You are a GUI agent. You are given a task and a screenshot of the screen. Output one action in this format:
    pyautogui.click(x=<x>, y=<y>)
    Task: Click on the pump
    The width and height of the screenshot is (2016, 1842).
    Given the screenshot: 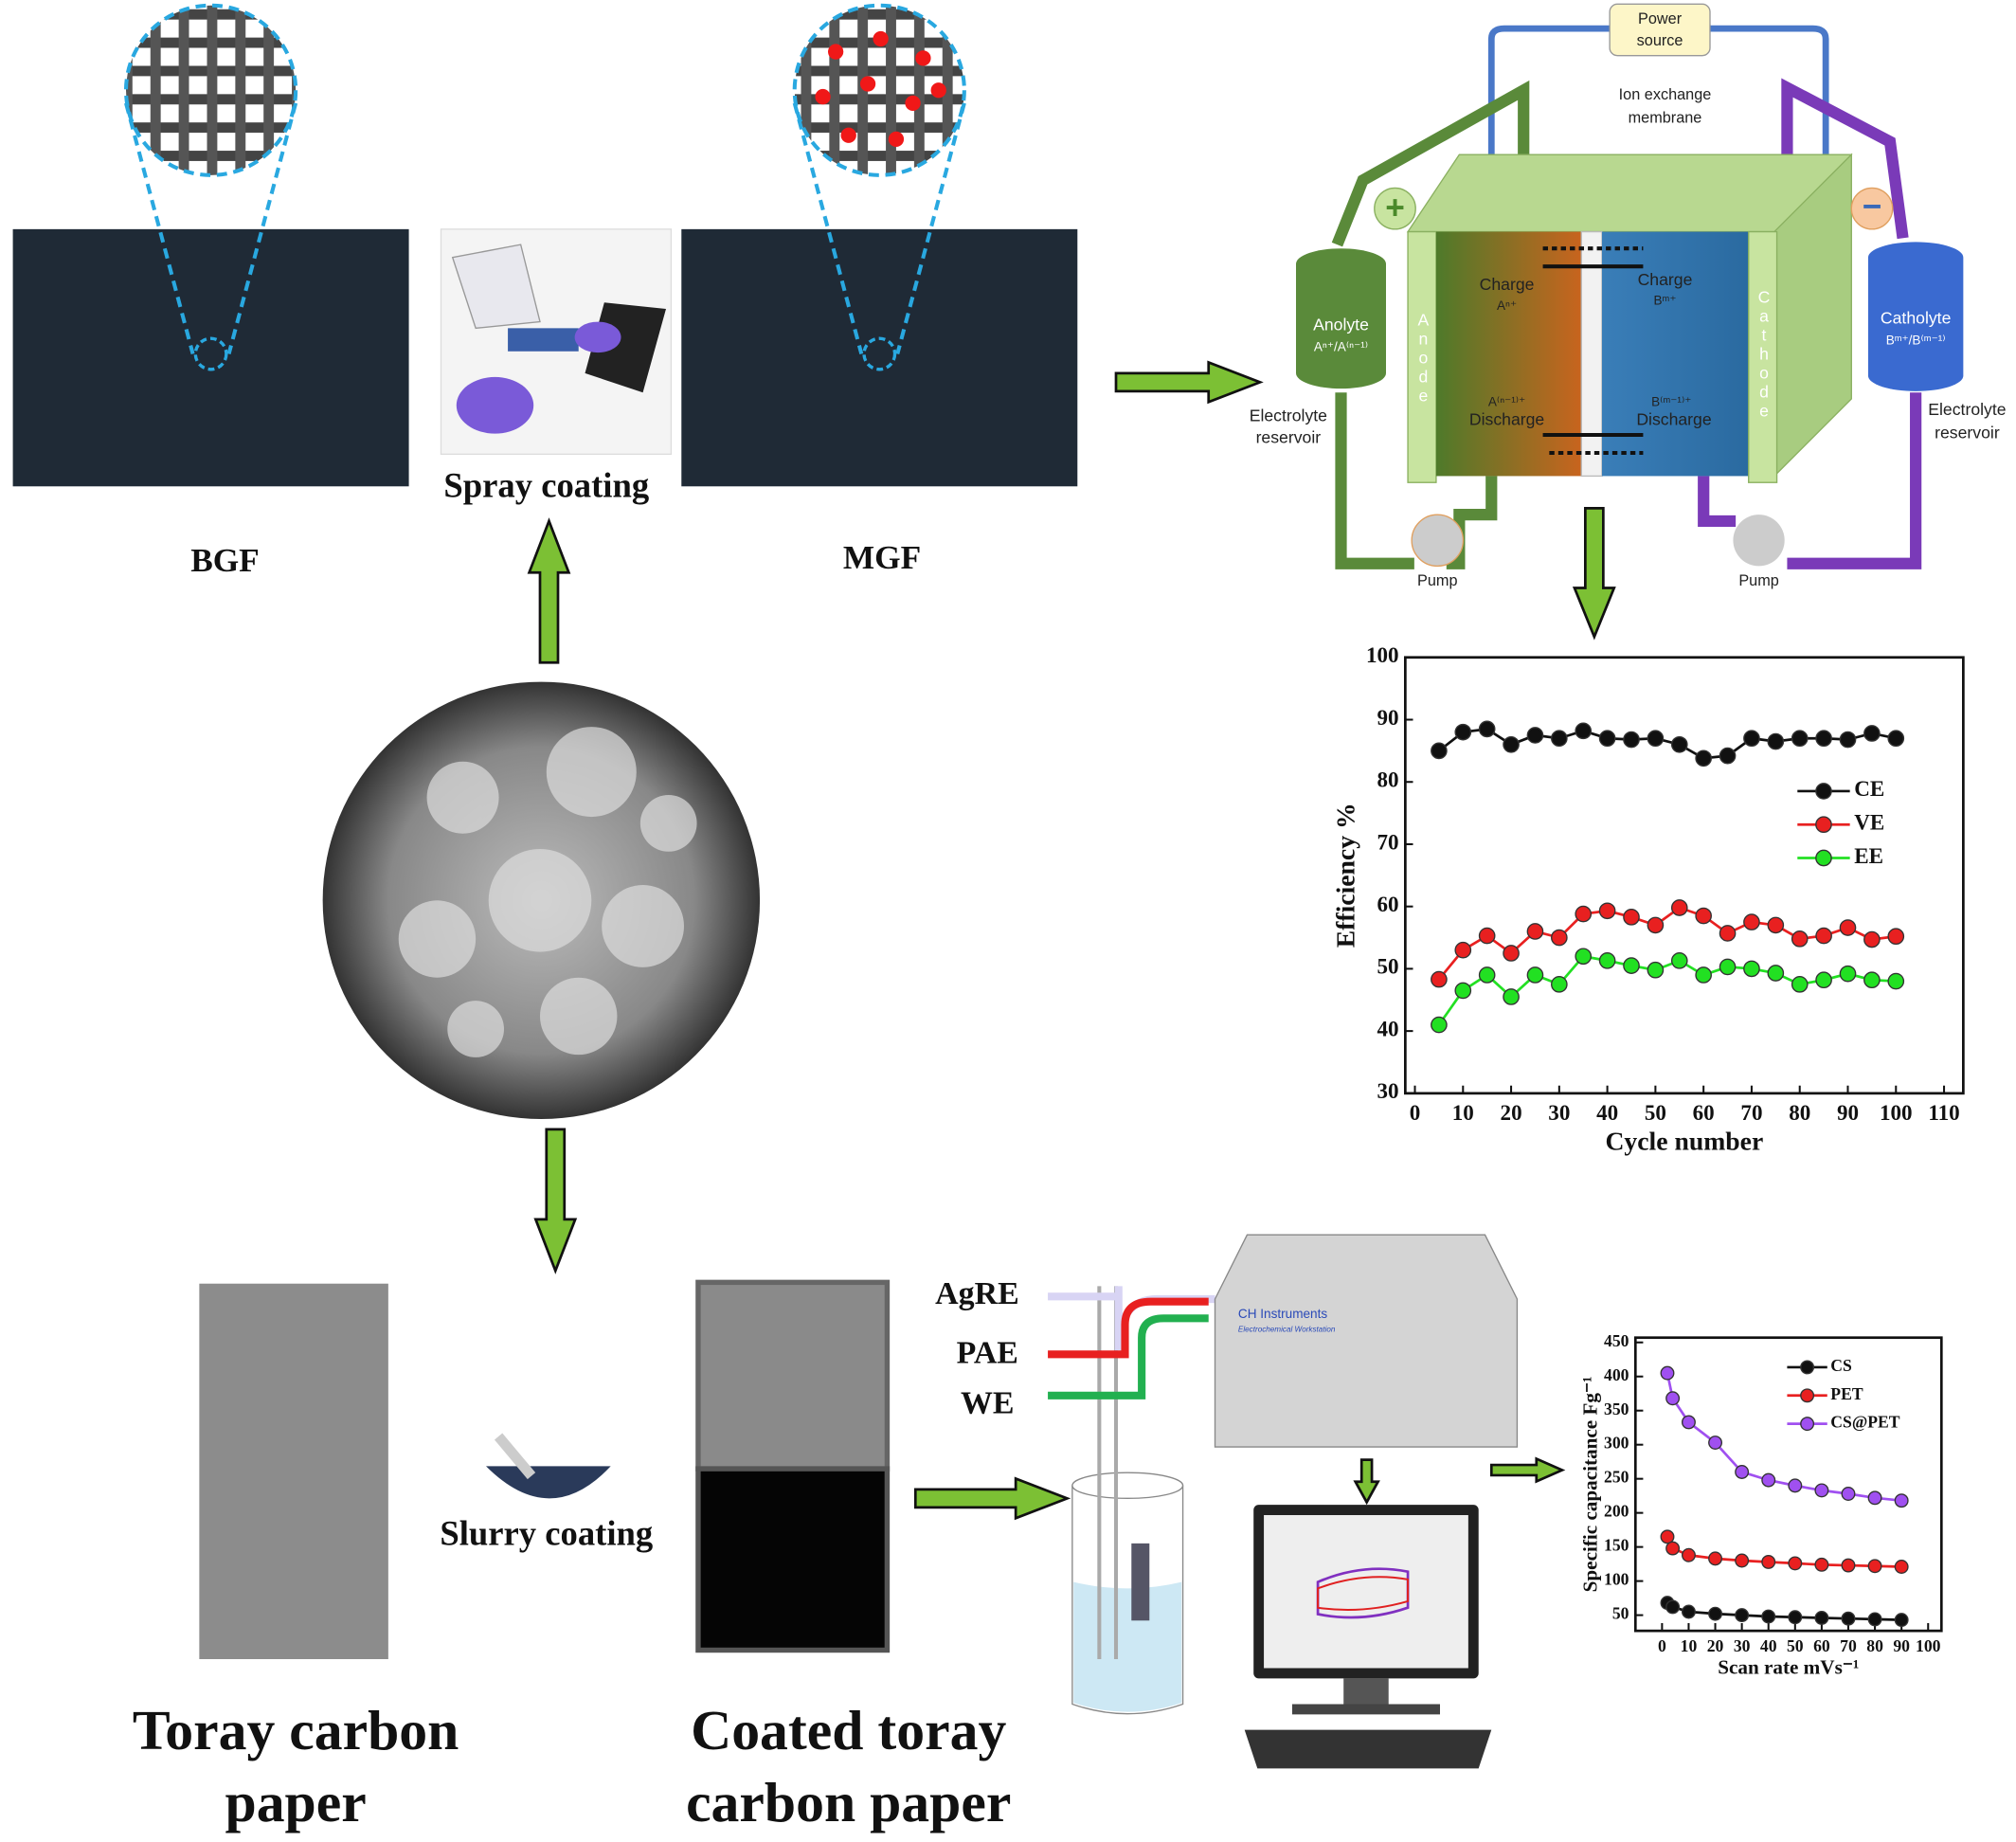 What is the action you would take?
    pyautogui.click(x=1759, y=541)
    